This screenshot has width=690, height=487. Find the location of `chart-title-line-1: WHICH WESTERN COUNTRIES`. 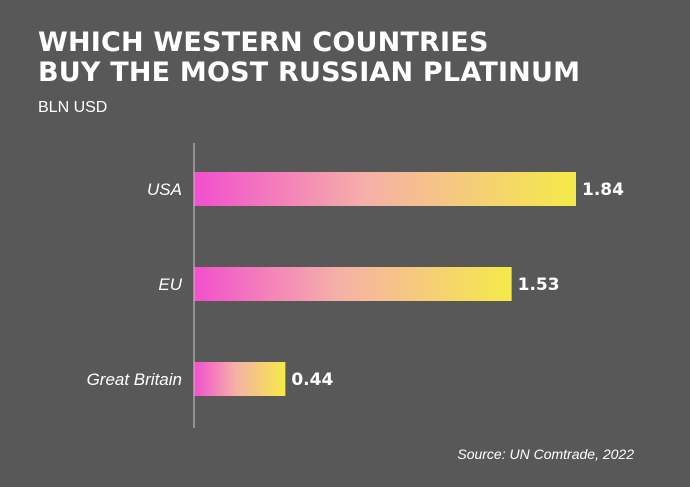

chart-title-line-1: WHICH WESTERN COUNTRIES is located at coordinates (263, 42).